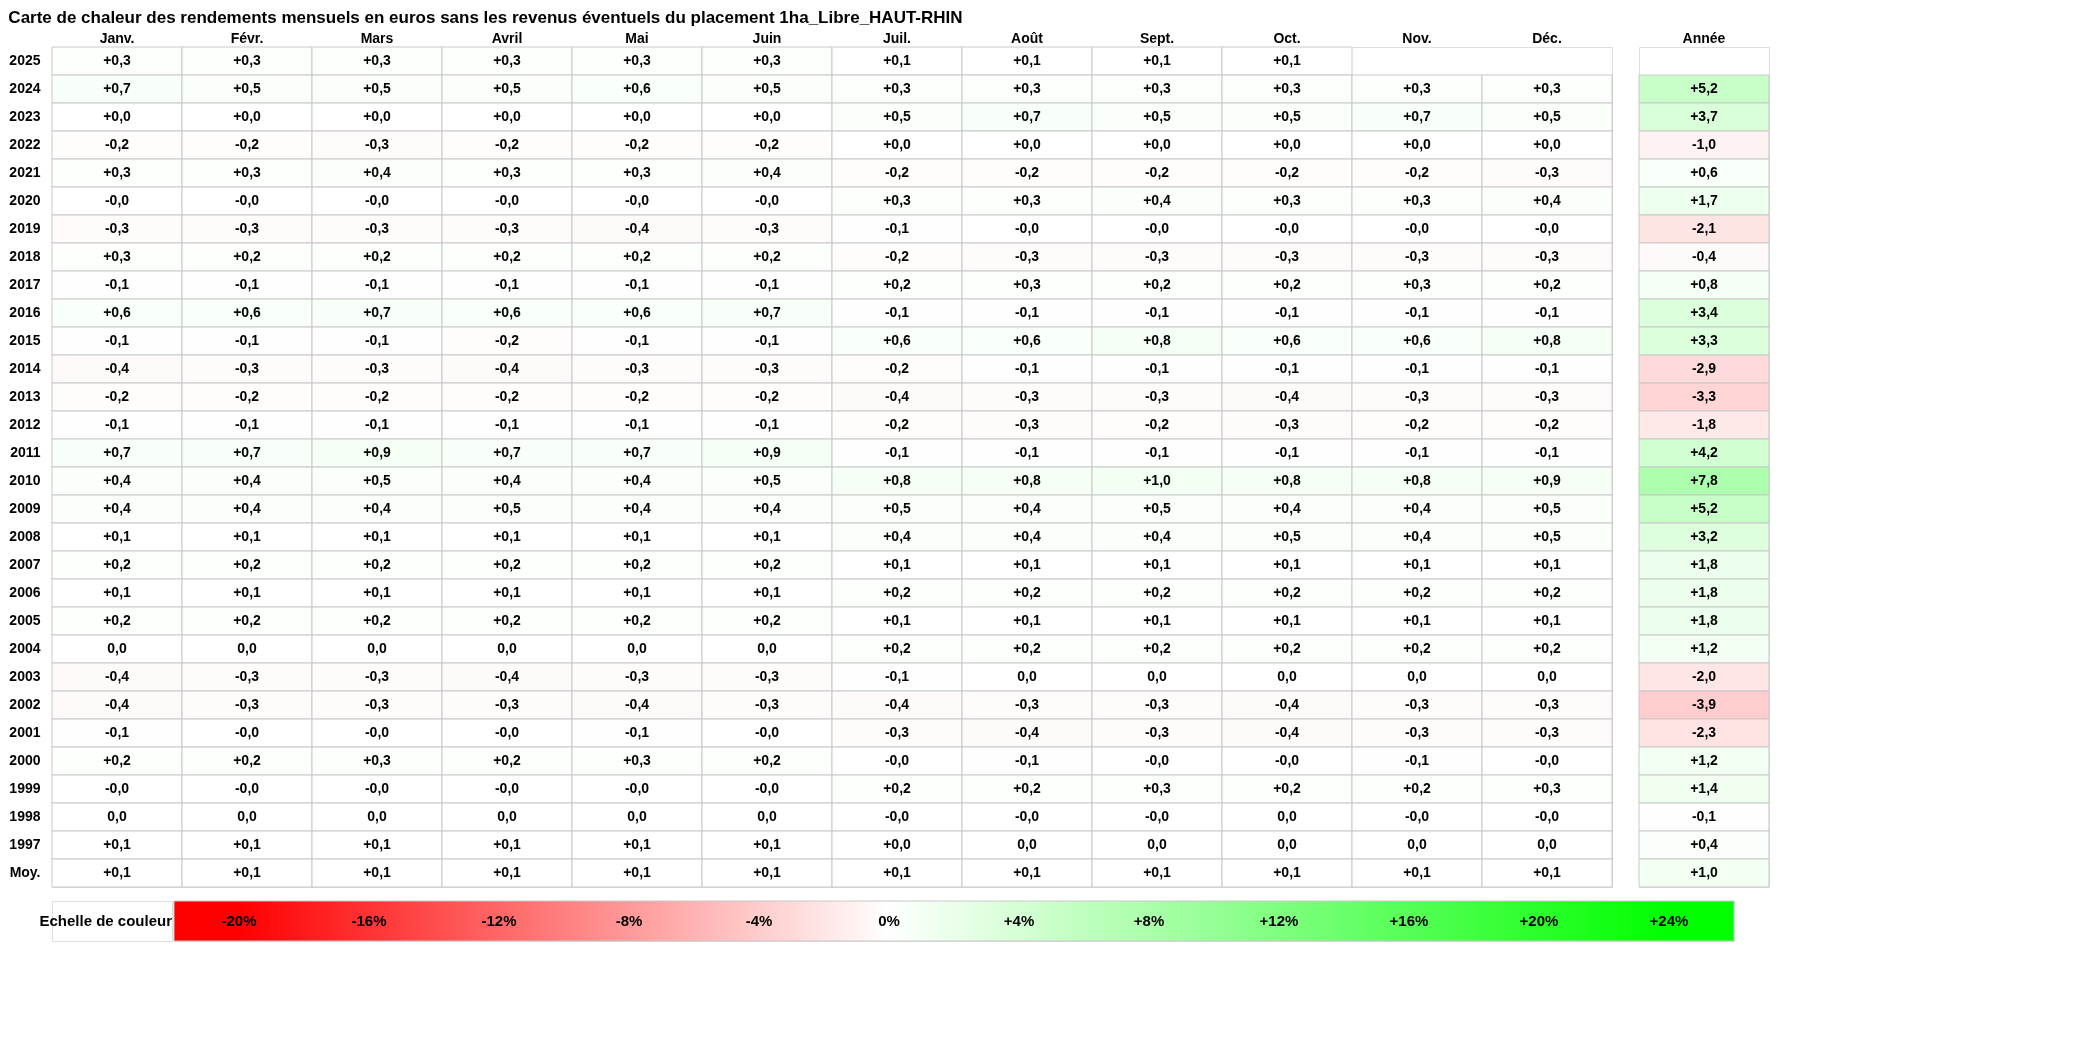 The width and height of the screenshot is (2087, 1037). I want to click on y-tick-label: 2023, so click(25, 116).